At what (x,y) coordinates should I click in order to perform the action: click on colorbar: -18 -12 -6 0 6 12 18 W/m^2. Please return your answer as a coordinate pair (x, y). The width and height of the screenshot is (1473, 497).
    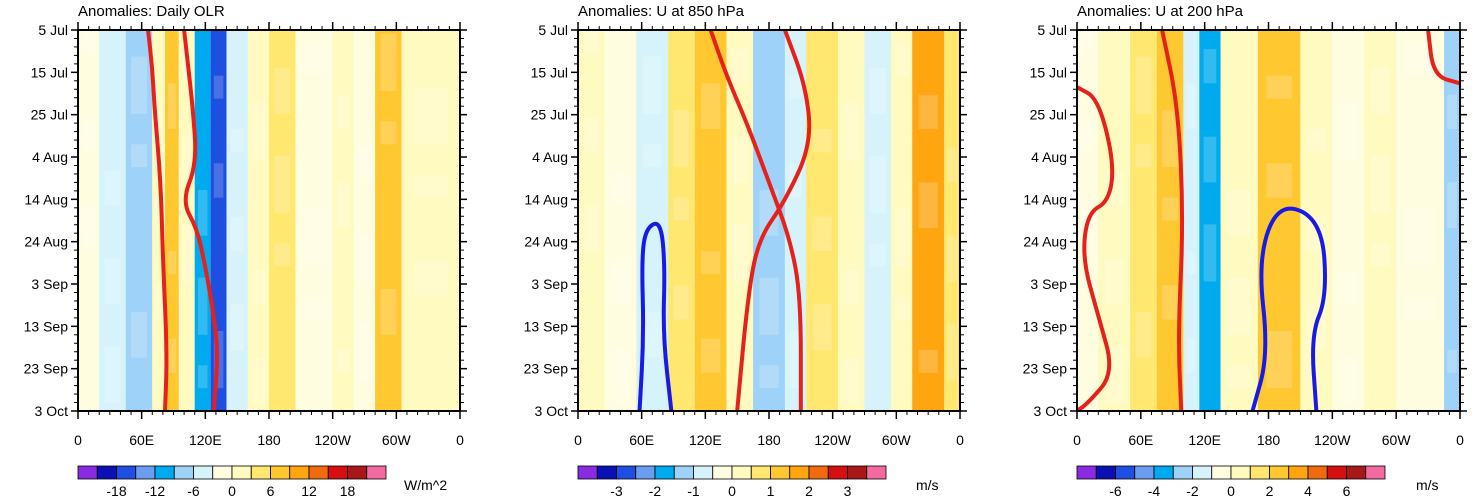
    Looking at the image, I should click on (262, 481).